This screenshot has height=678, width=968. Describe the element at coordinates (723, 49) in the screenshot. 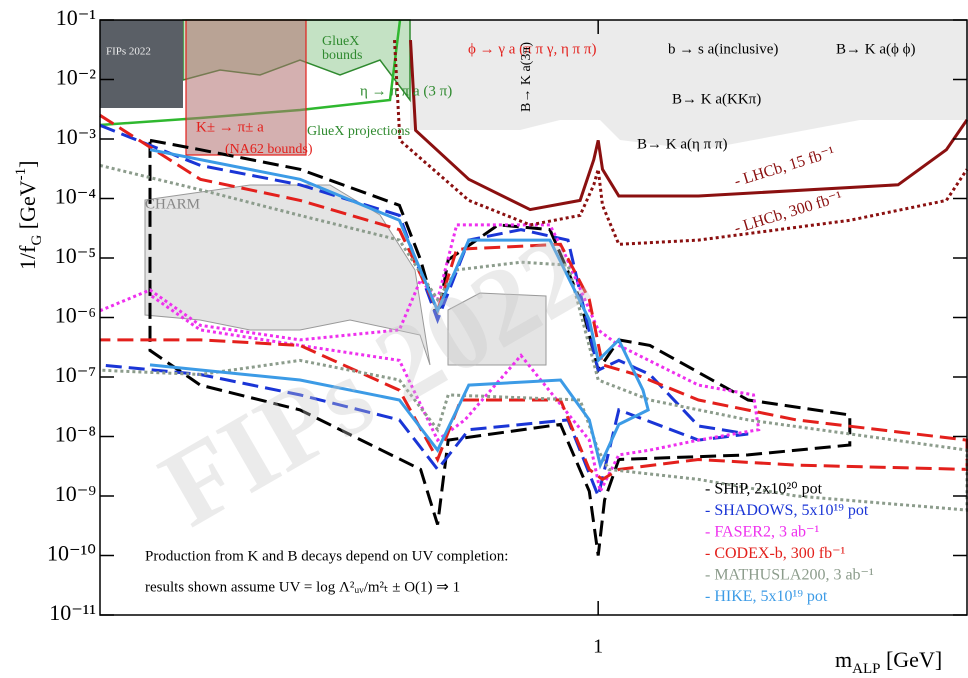

I see `annotation: b → s a(inclusive)` at that location.